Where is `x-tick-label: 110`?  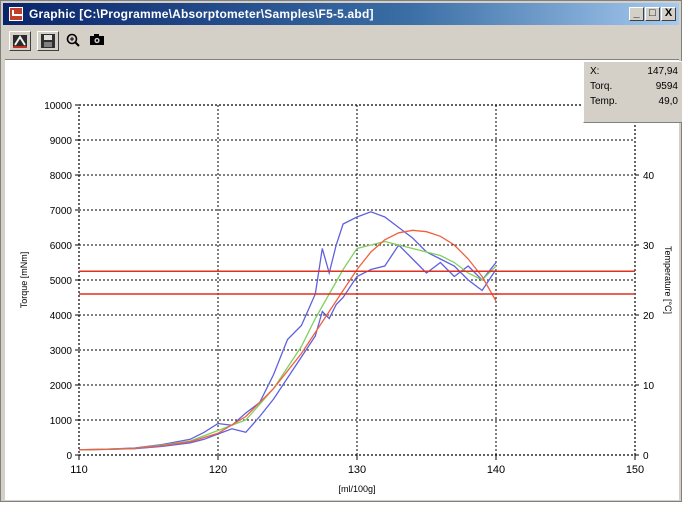 x-tick-label: 110 is located at coordinates (79, 470).